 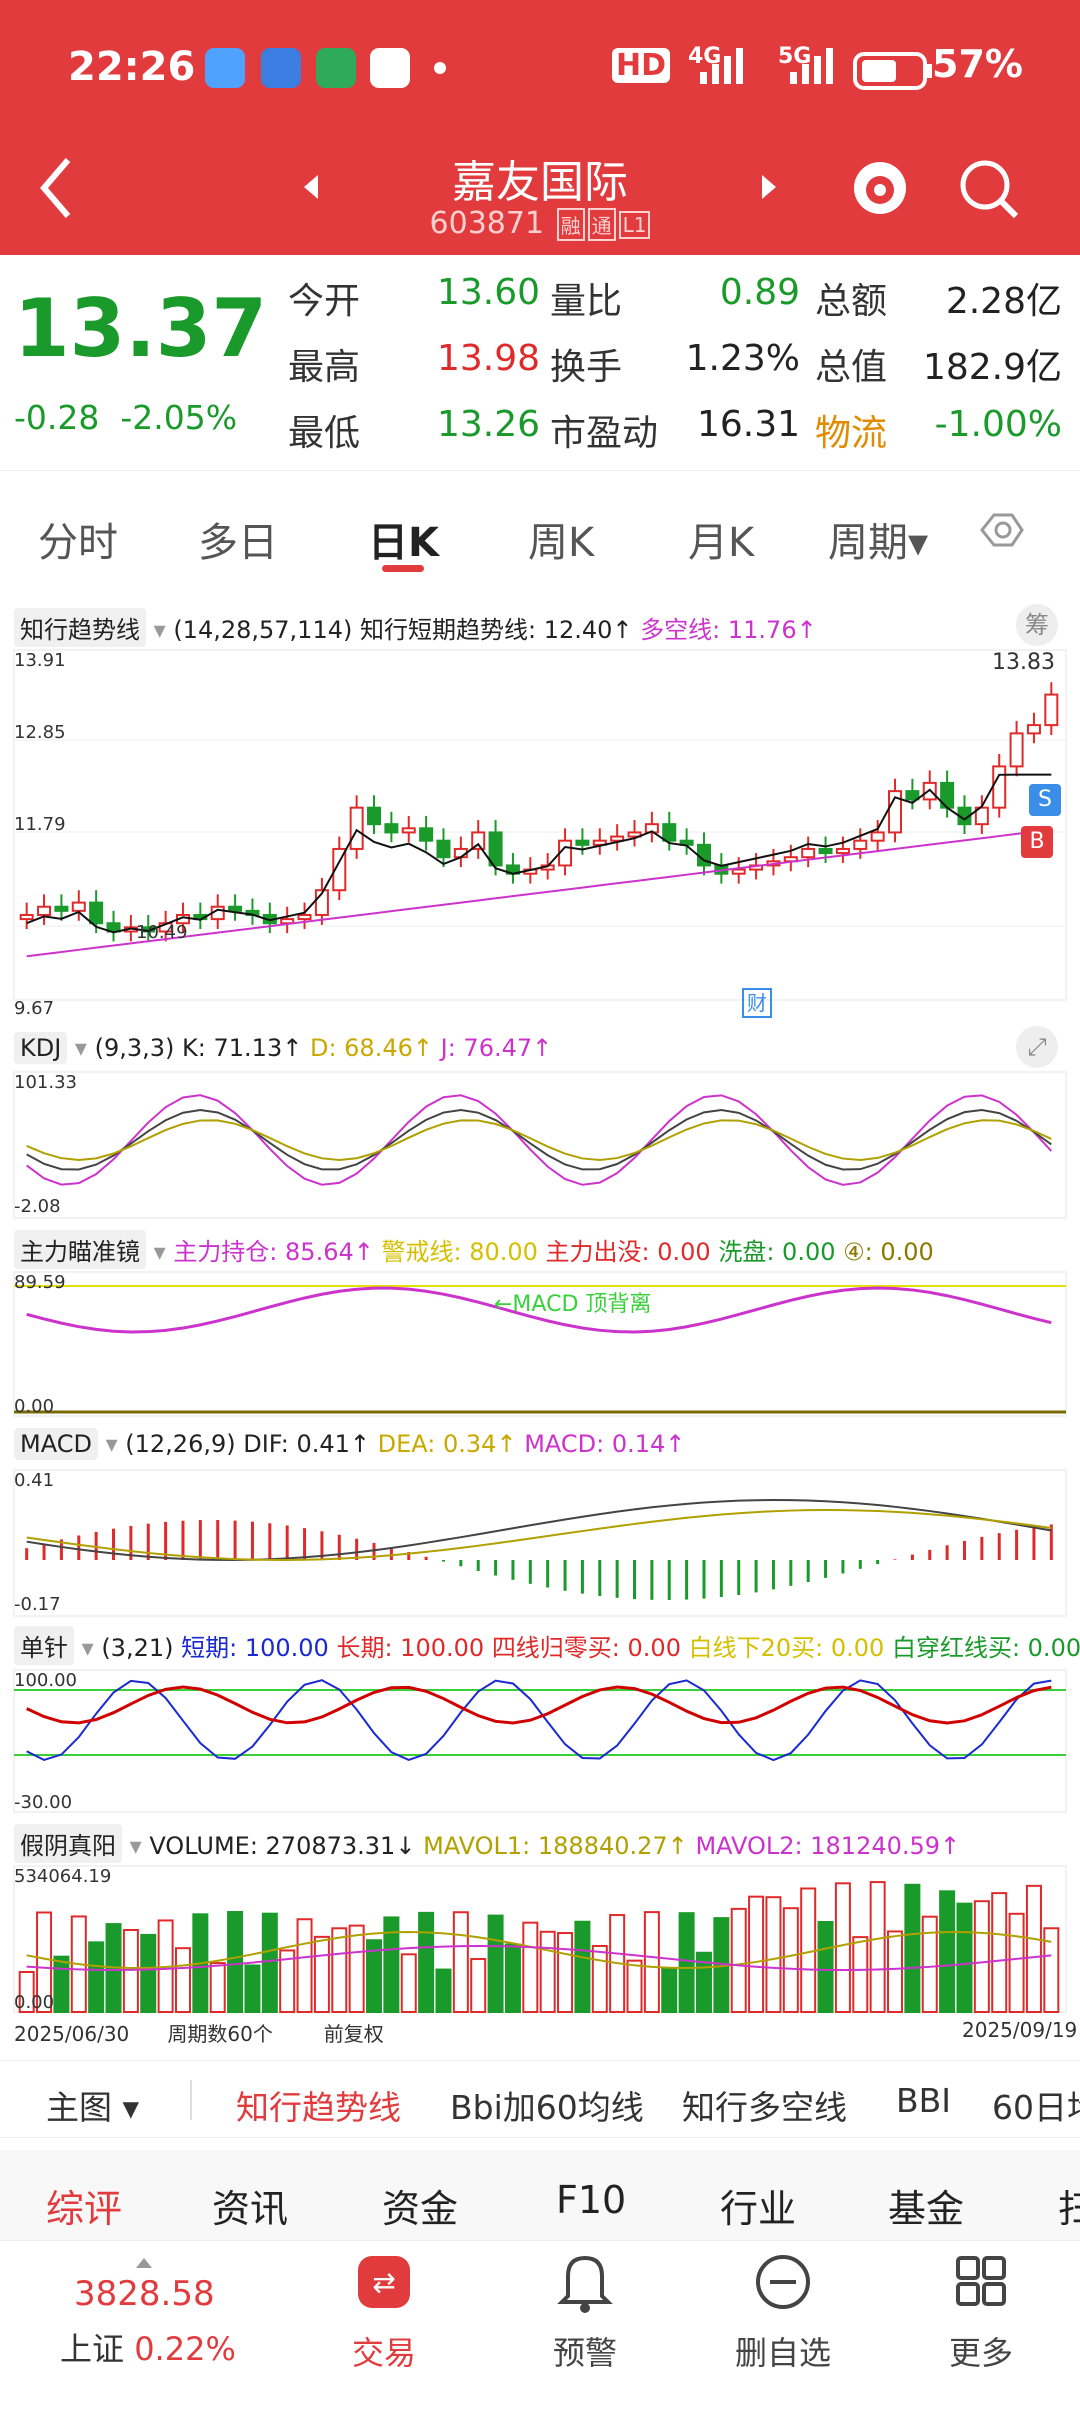 What do you see at coordinates (56, 1444) in the screenshot?
I see `macd-select: MACD` at bounding box center [56, 1444].